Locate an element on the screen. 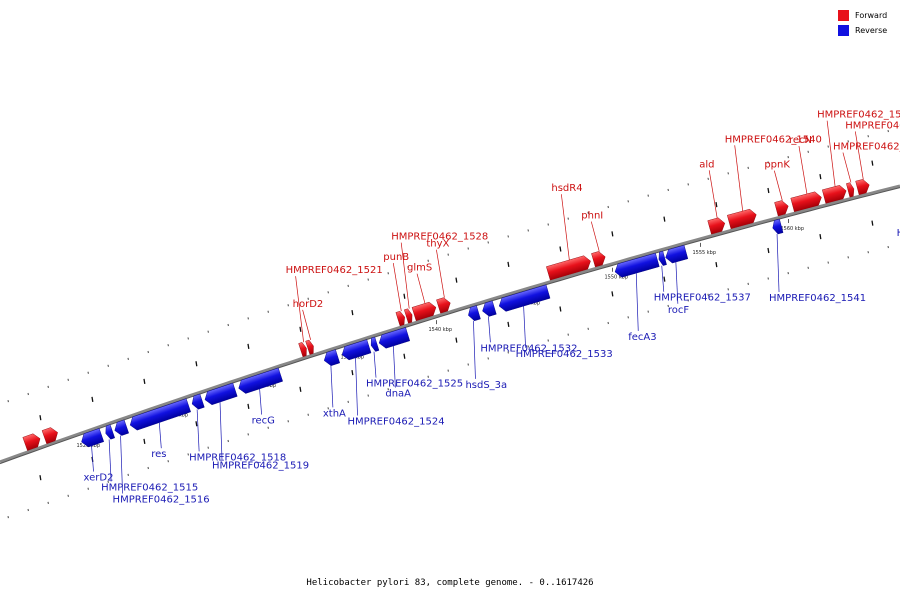 This screenshot has height=600, width=900. gene-label: ald is located at coordinates (706, 164).